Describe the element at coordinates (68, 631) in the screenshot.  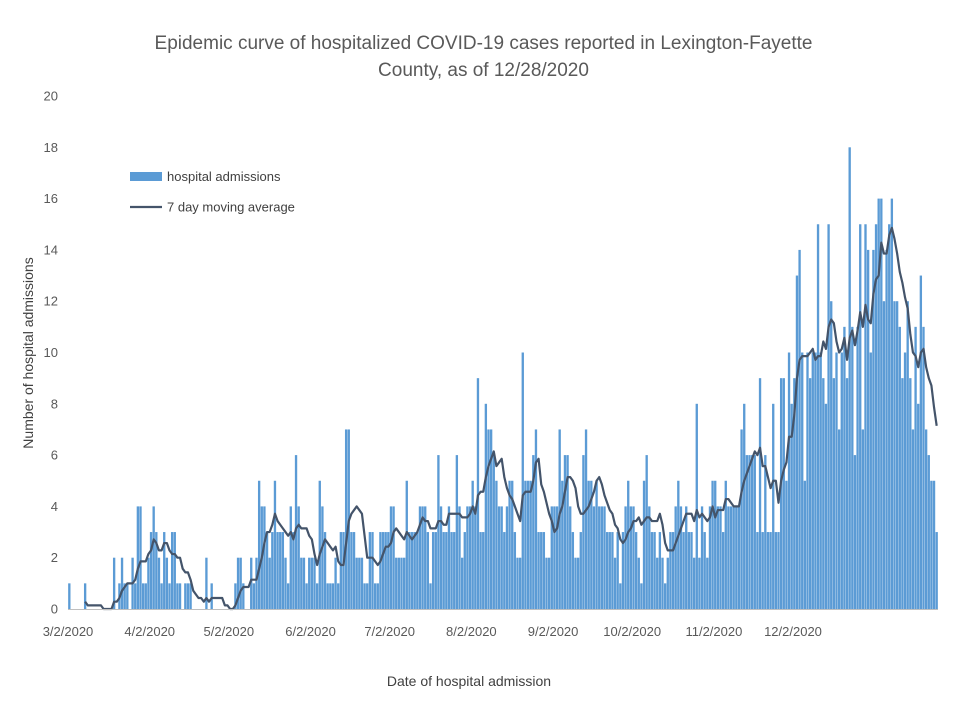
I see `x-tick-label: 3/2/2020` at that location.